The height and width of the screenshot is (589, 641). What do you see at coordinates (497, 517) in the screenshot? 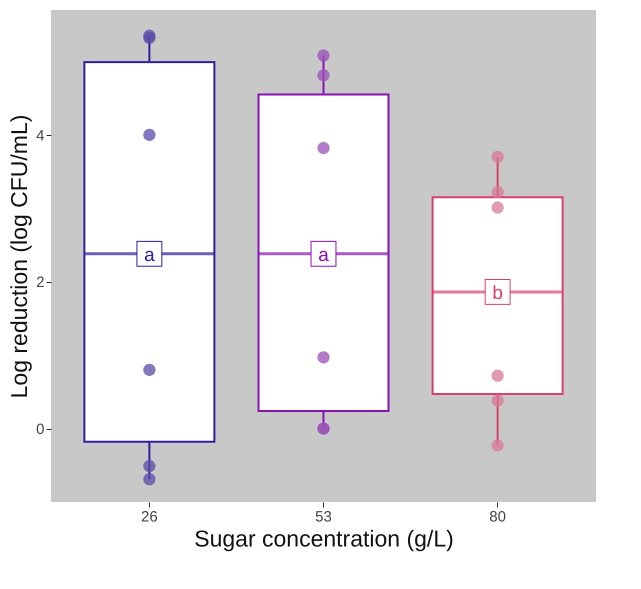
I see `x-tick-label: 80` at bounding box center [497, 517].